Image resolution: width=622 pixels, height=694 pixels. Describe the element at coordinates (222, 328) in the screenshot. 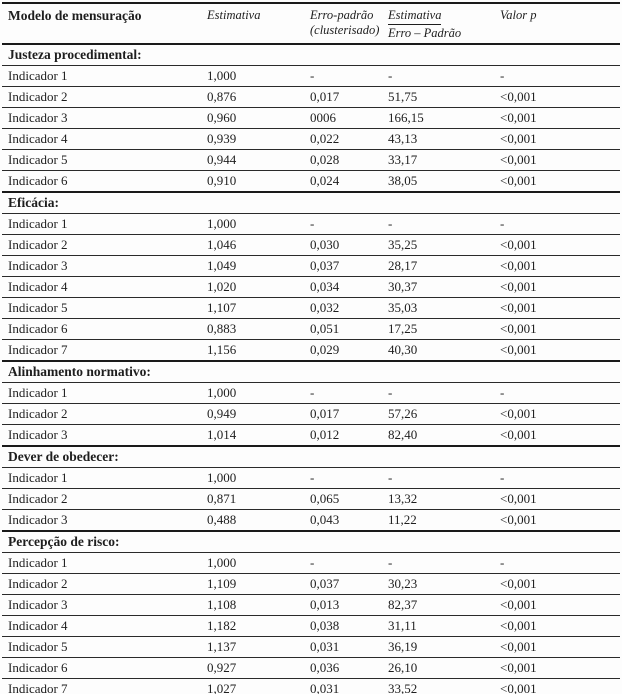

I see `estimate-cell: 0,883` at that location.